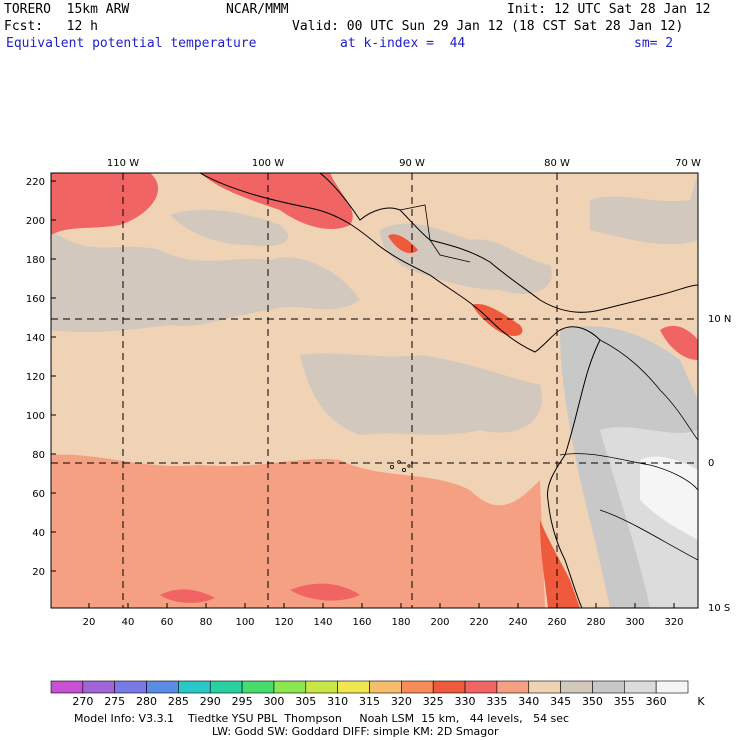 The image size is (740, 740). Describe the element at coordinates (421, 394) in the screenshot. I see `field-350-central-patch` at that location.